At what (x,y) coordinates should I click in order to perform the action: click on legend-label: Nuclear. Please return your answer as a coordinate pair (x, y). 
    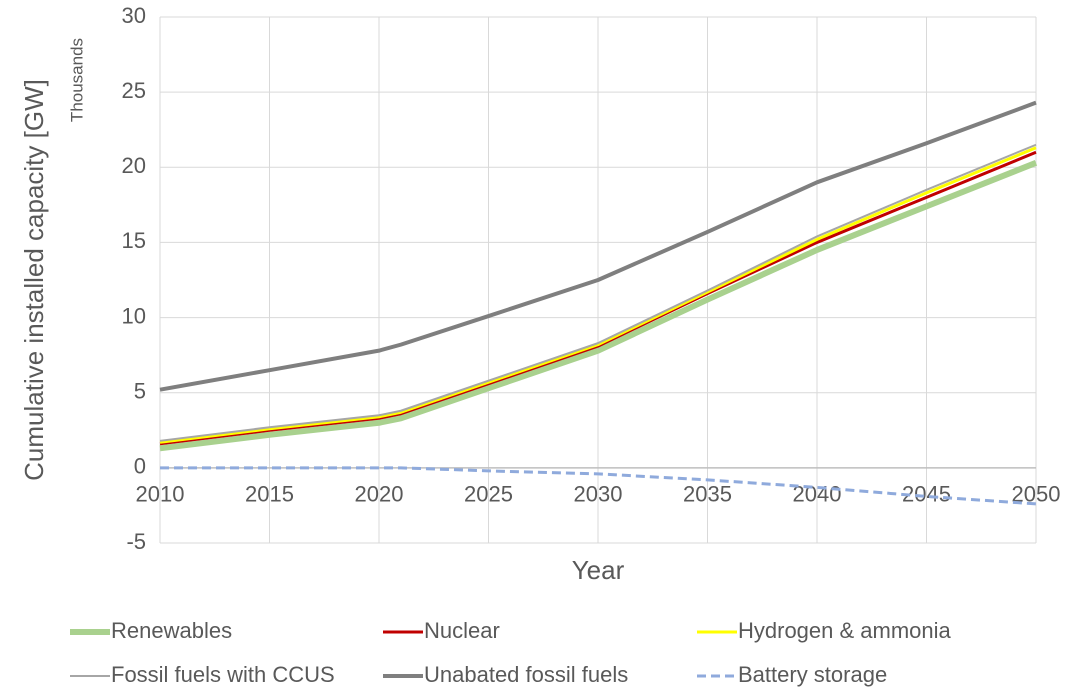
    Looking at the image, I should click on (462, 630).